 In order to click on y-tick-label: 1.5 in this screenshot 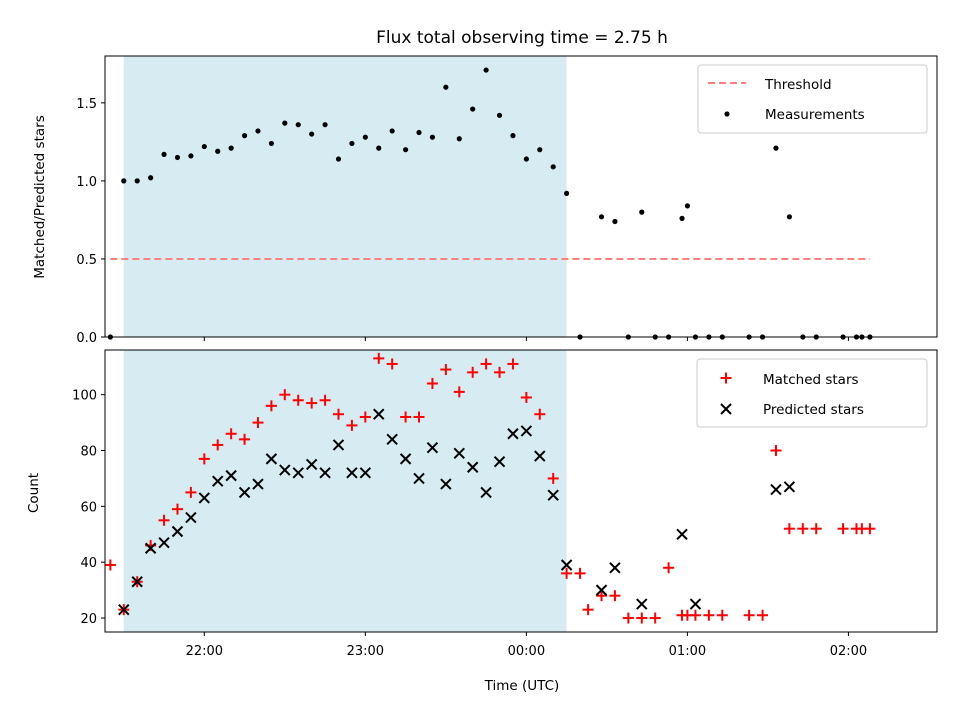, I will do `click(86, 104)`.